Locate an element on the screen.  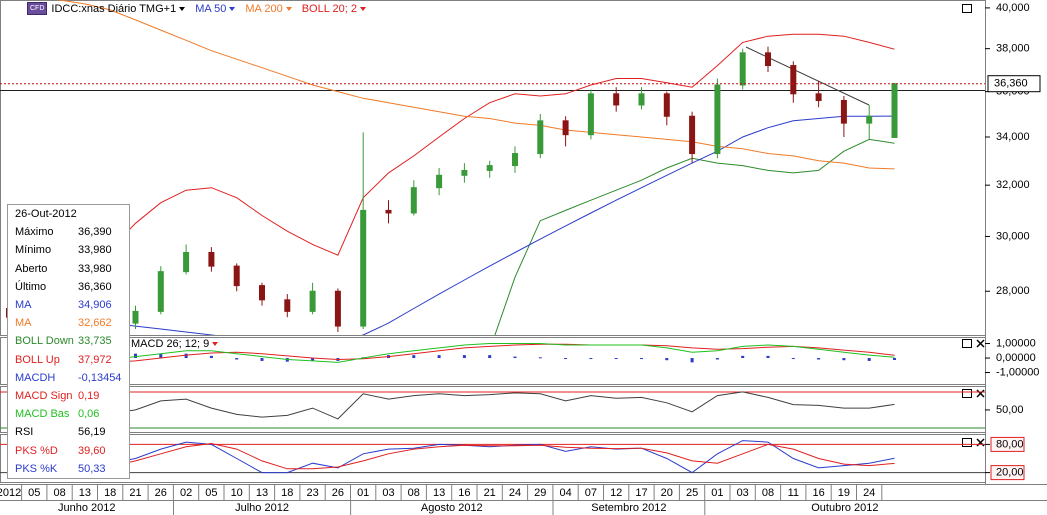
y-tick-label: 38,000 is located at coordinates (1013, 49).